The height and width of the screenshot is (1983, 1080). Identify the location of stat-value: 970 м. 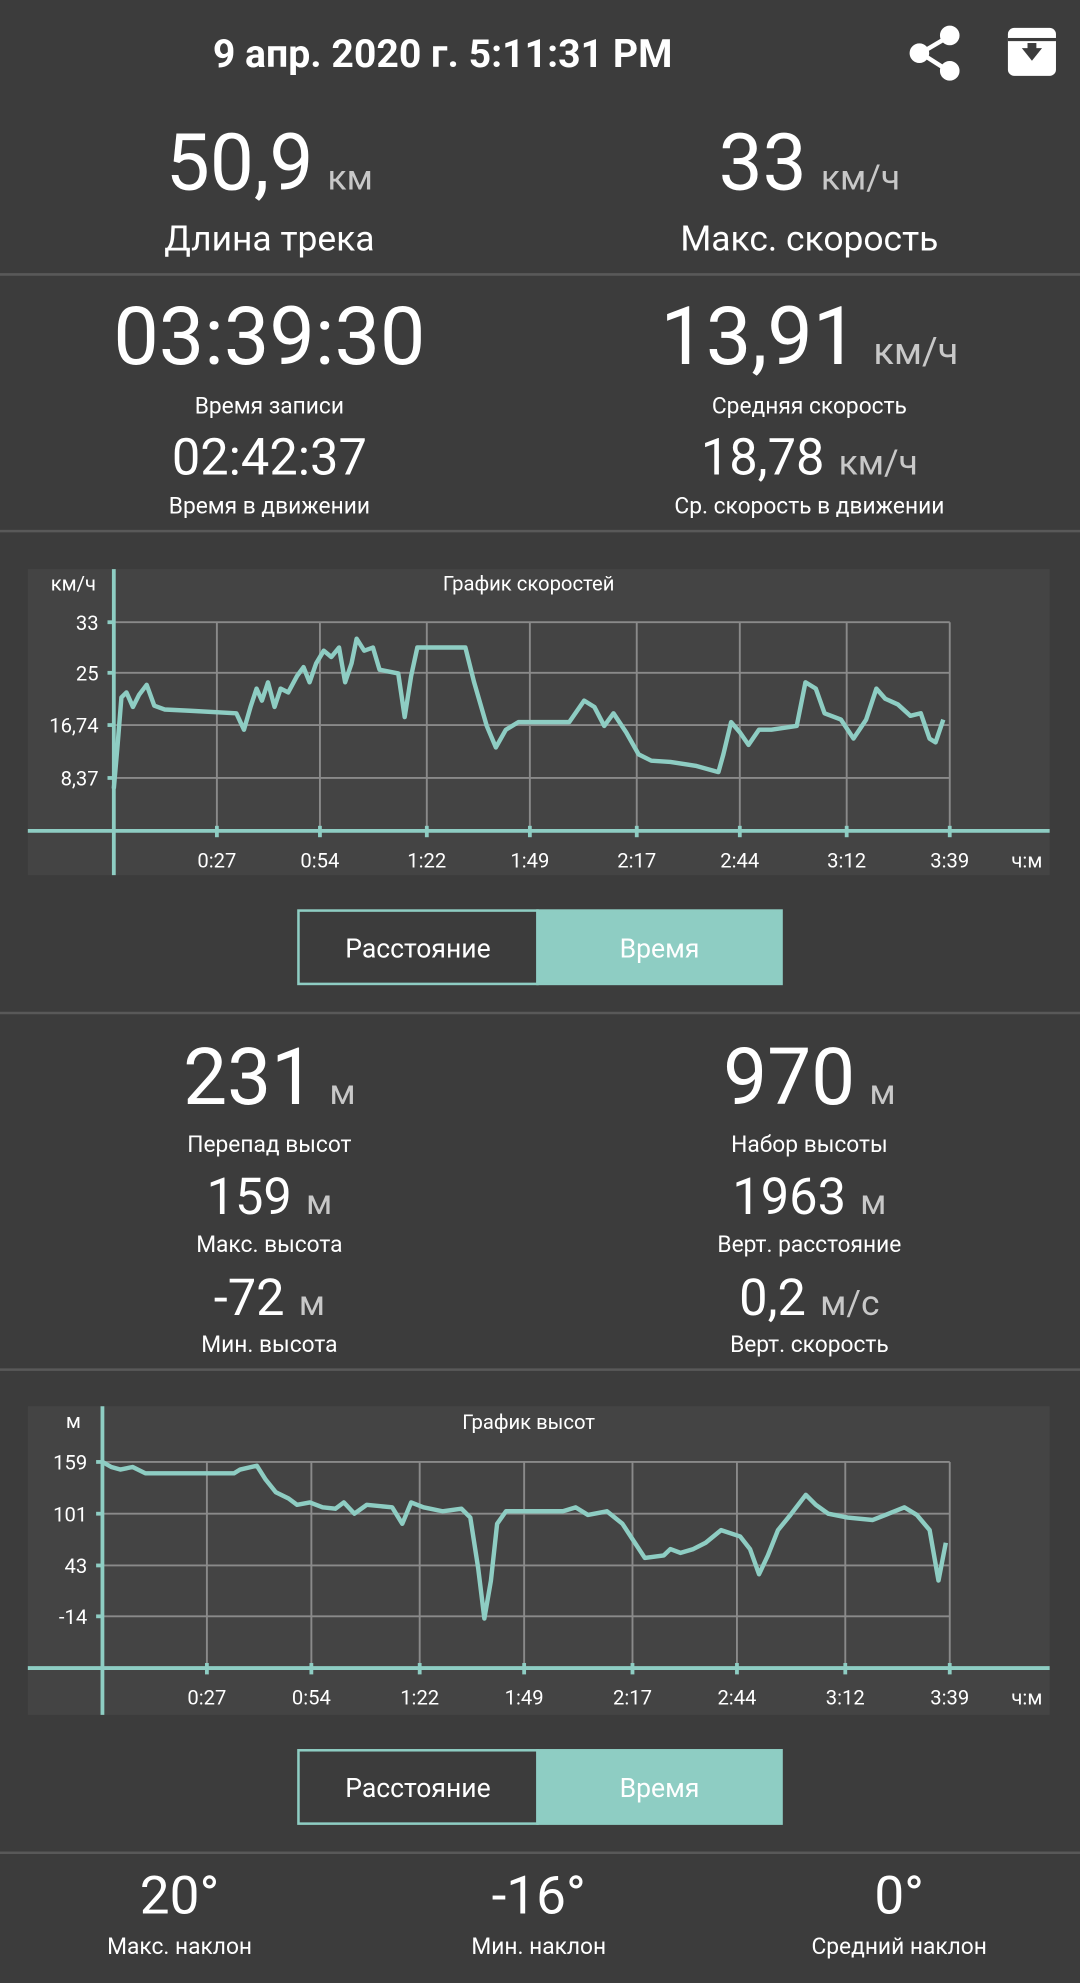
(809, 1078).